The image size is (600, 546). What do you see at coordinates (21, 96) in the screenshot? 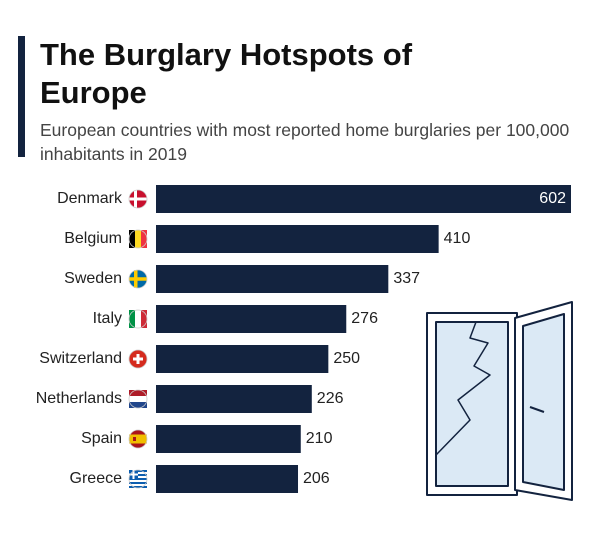
I see `accent-bar` at bounding box center [21, 96].